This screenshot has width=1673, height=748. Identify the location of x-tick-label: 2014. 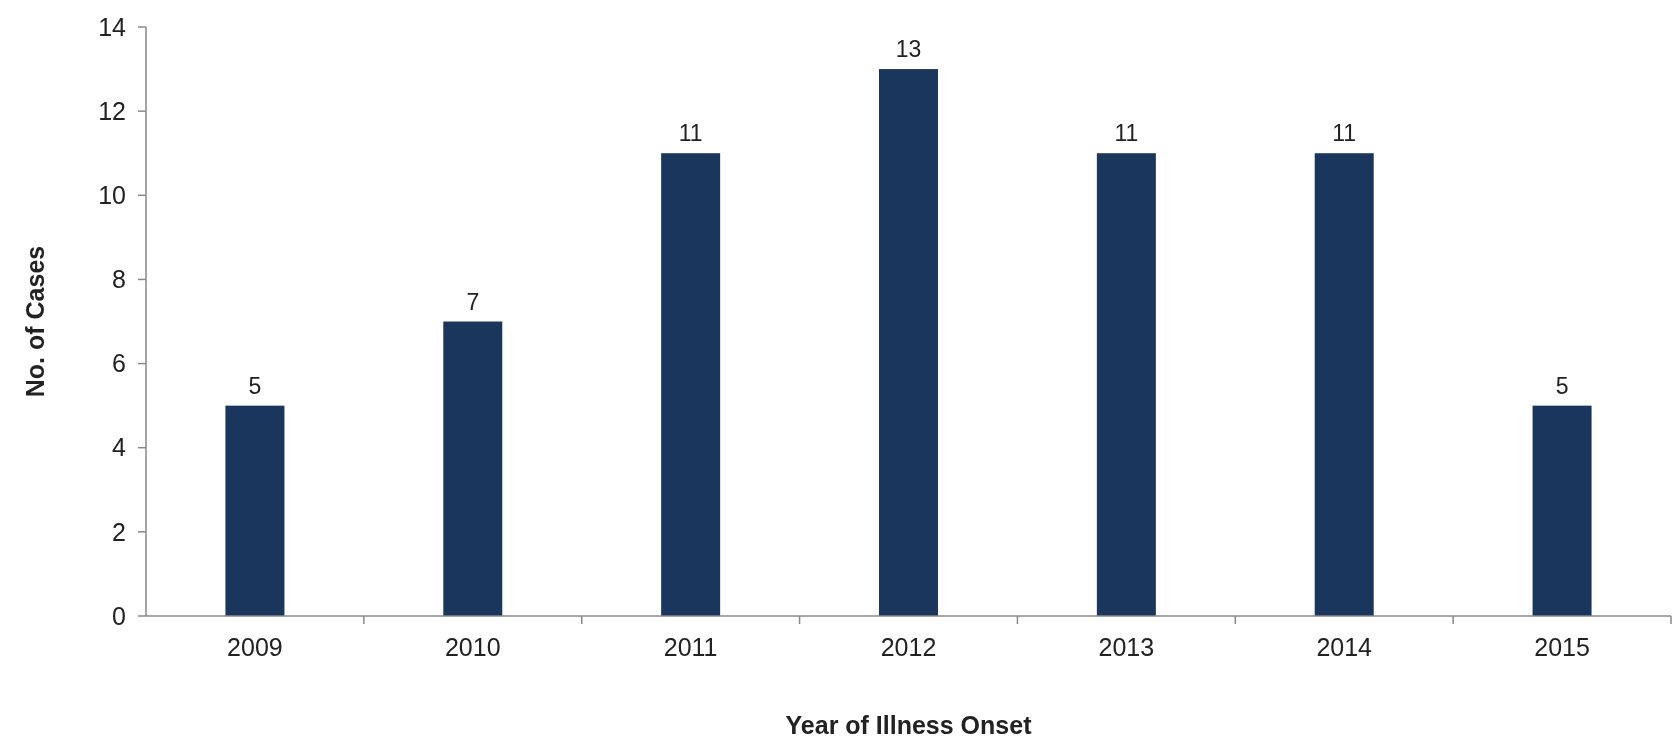
(1344, 647).